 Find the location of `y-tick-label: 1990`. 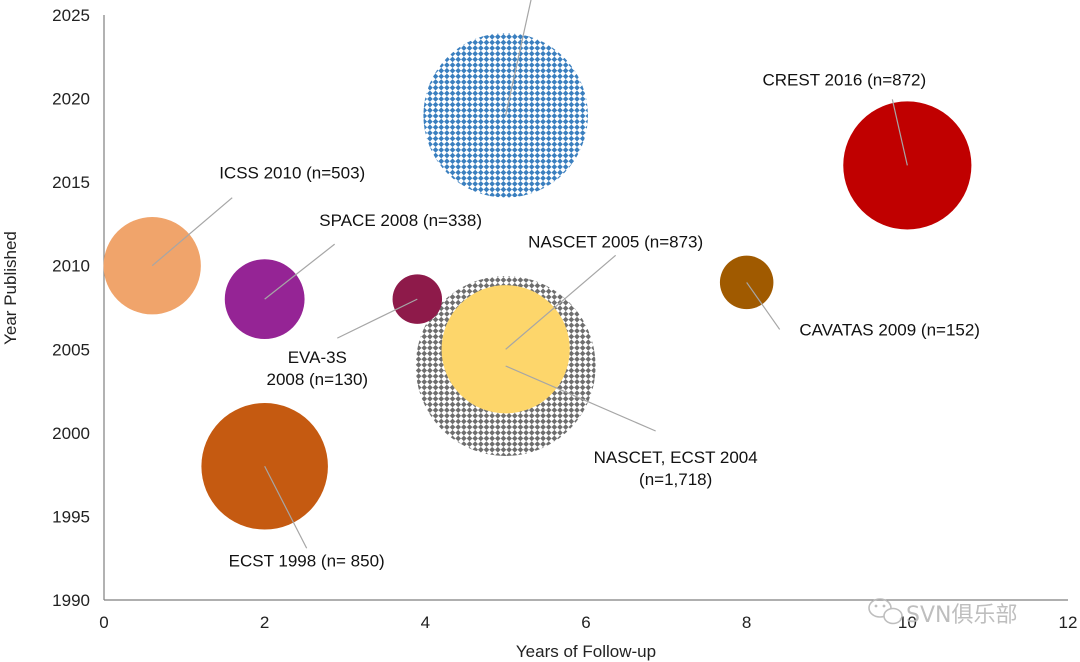

y-tick-label: 1990 is located at coordinates (71, 600).